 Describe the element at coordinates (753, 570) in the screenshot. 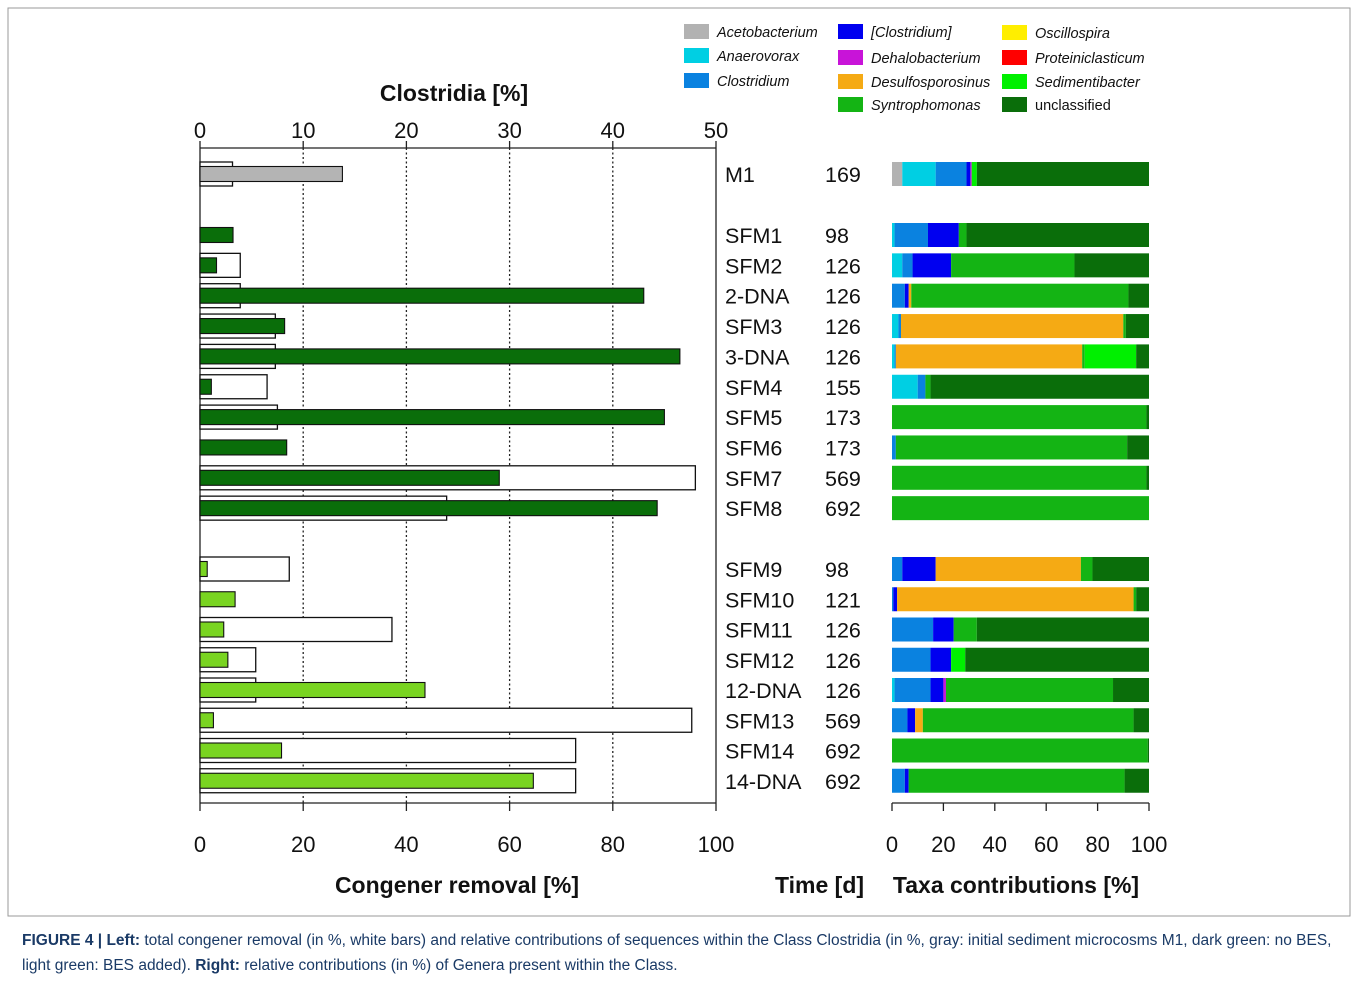

I see `sample-label: SFM9` at that location.